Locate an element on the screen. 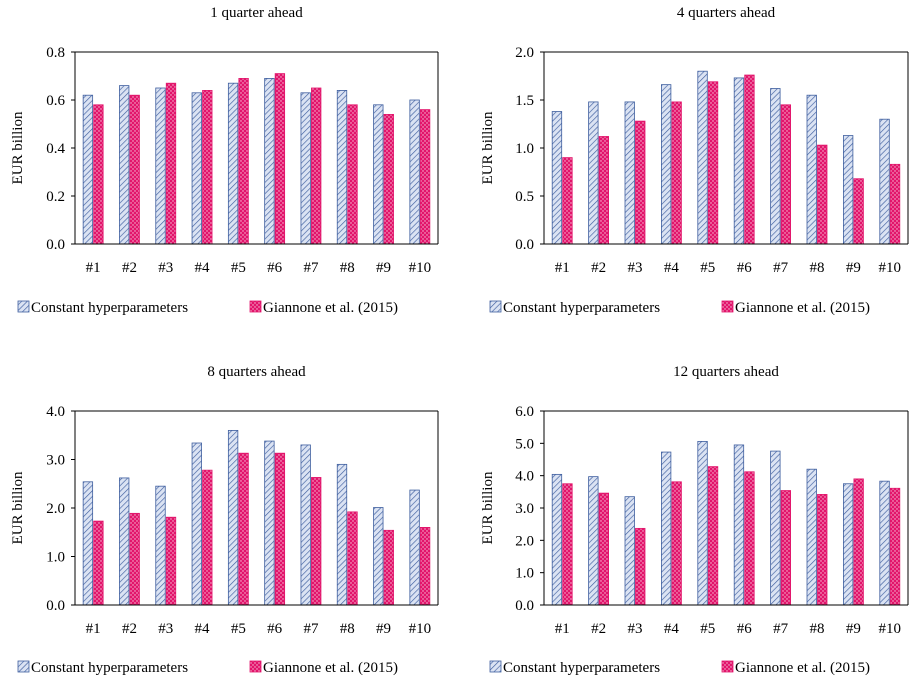  y-tick-label: 0.6 is located at coordinates (55, 101).